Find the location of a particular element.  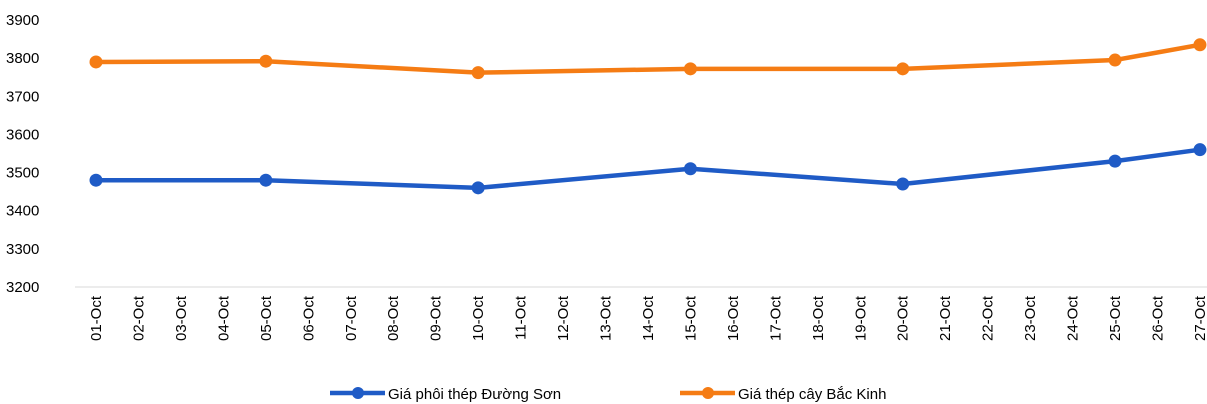

y-tick-label: 3800 is located at coordinates (22, 58).